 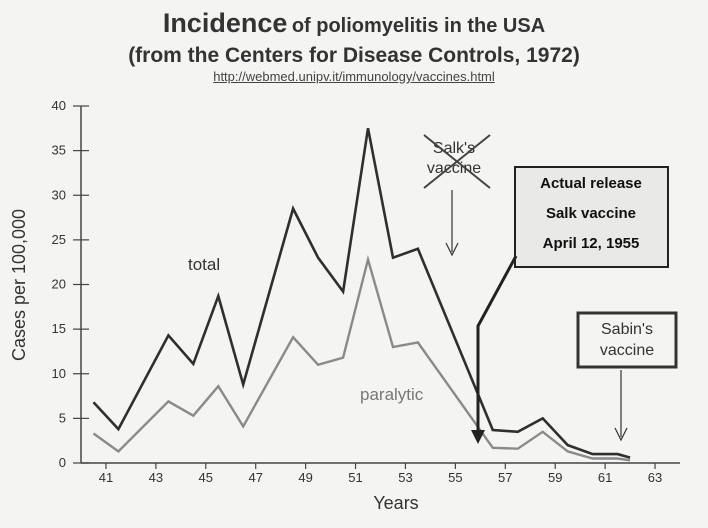 I want to click on x-tick-label: 49, so click(x=305, y=477).